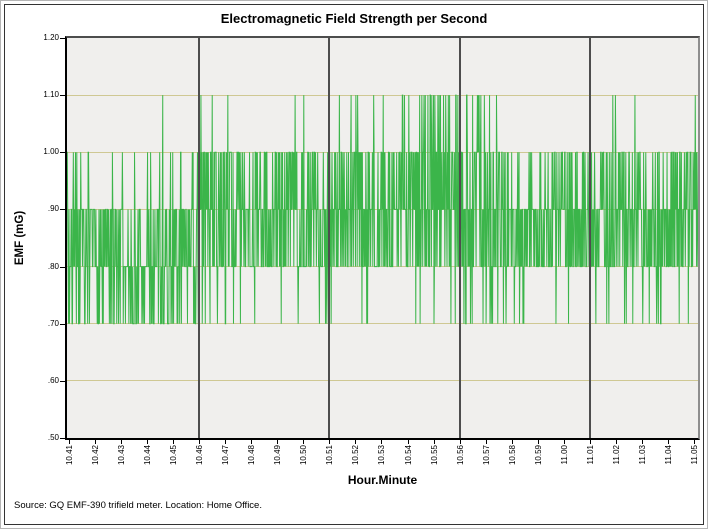 The height and width of the screenshot is (529, 708). Describe the element at coordinates (252, 455) in the screenshot. I see `x-tick-label: 10.48` at that location.